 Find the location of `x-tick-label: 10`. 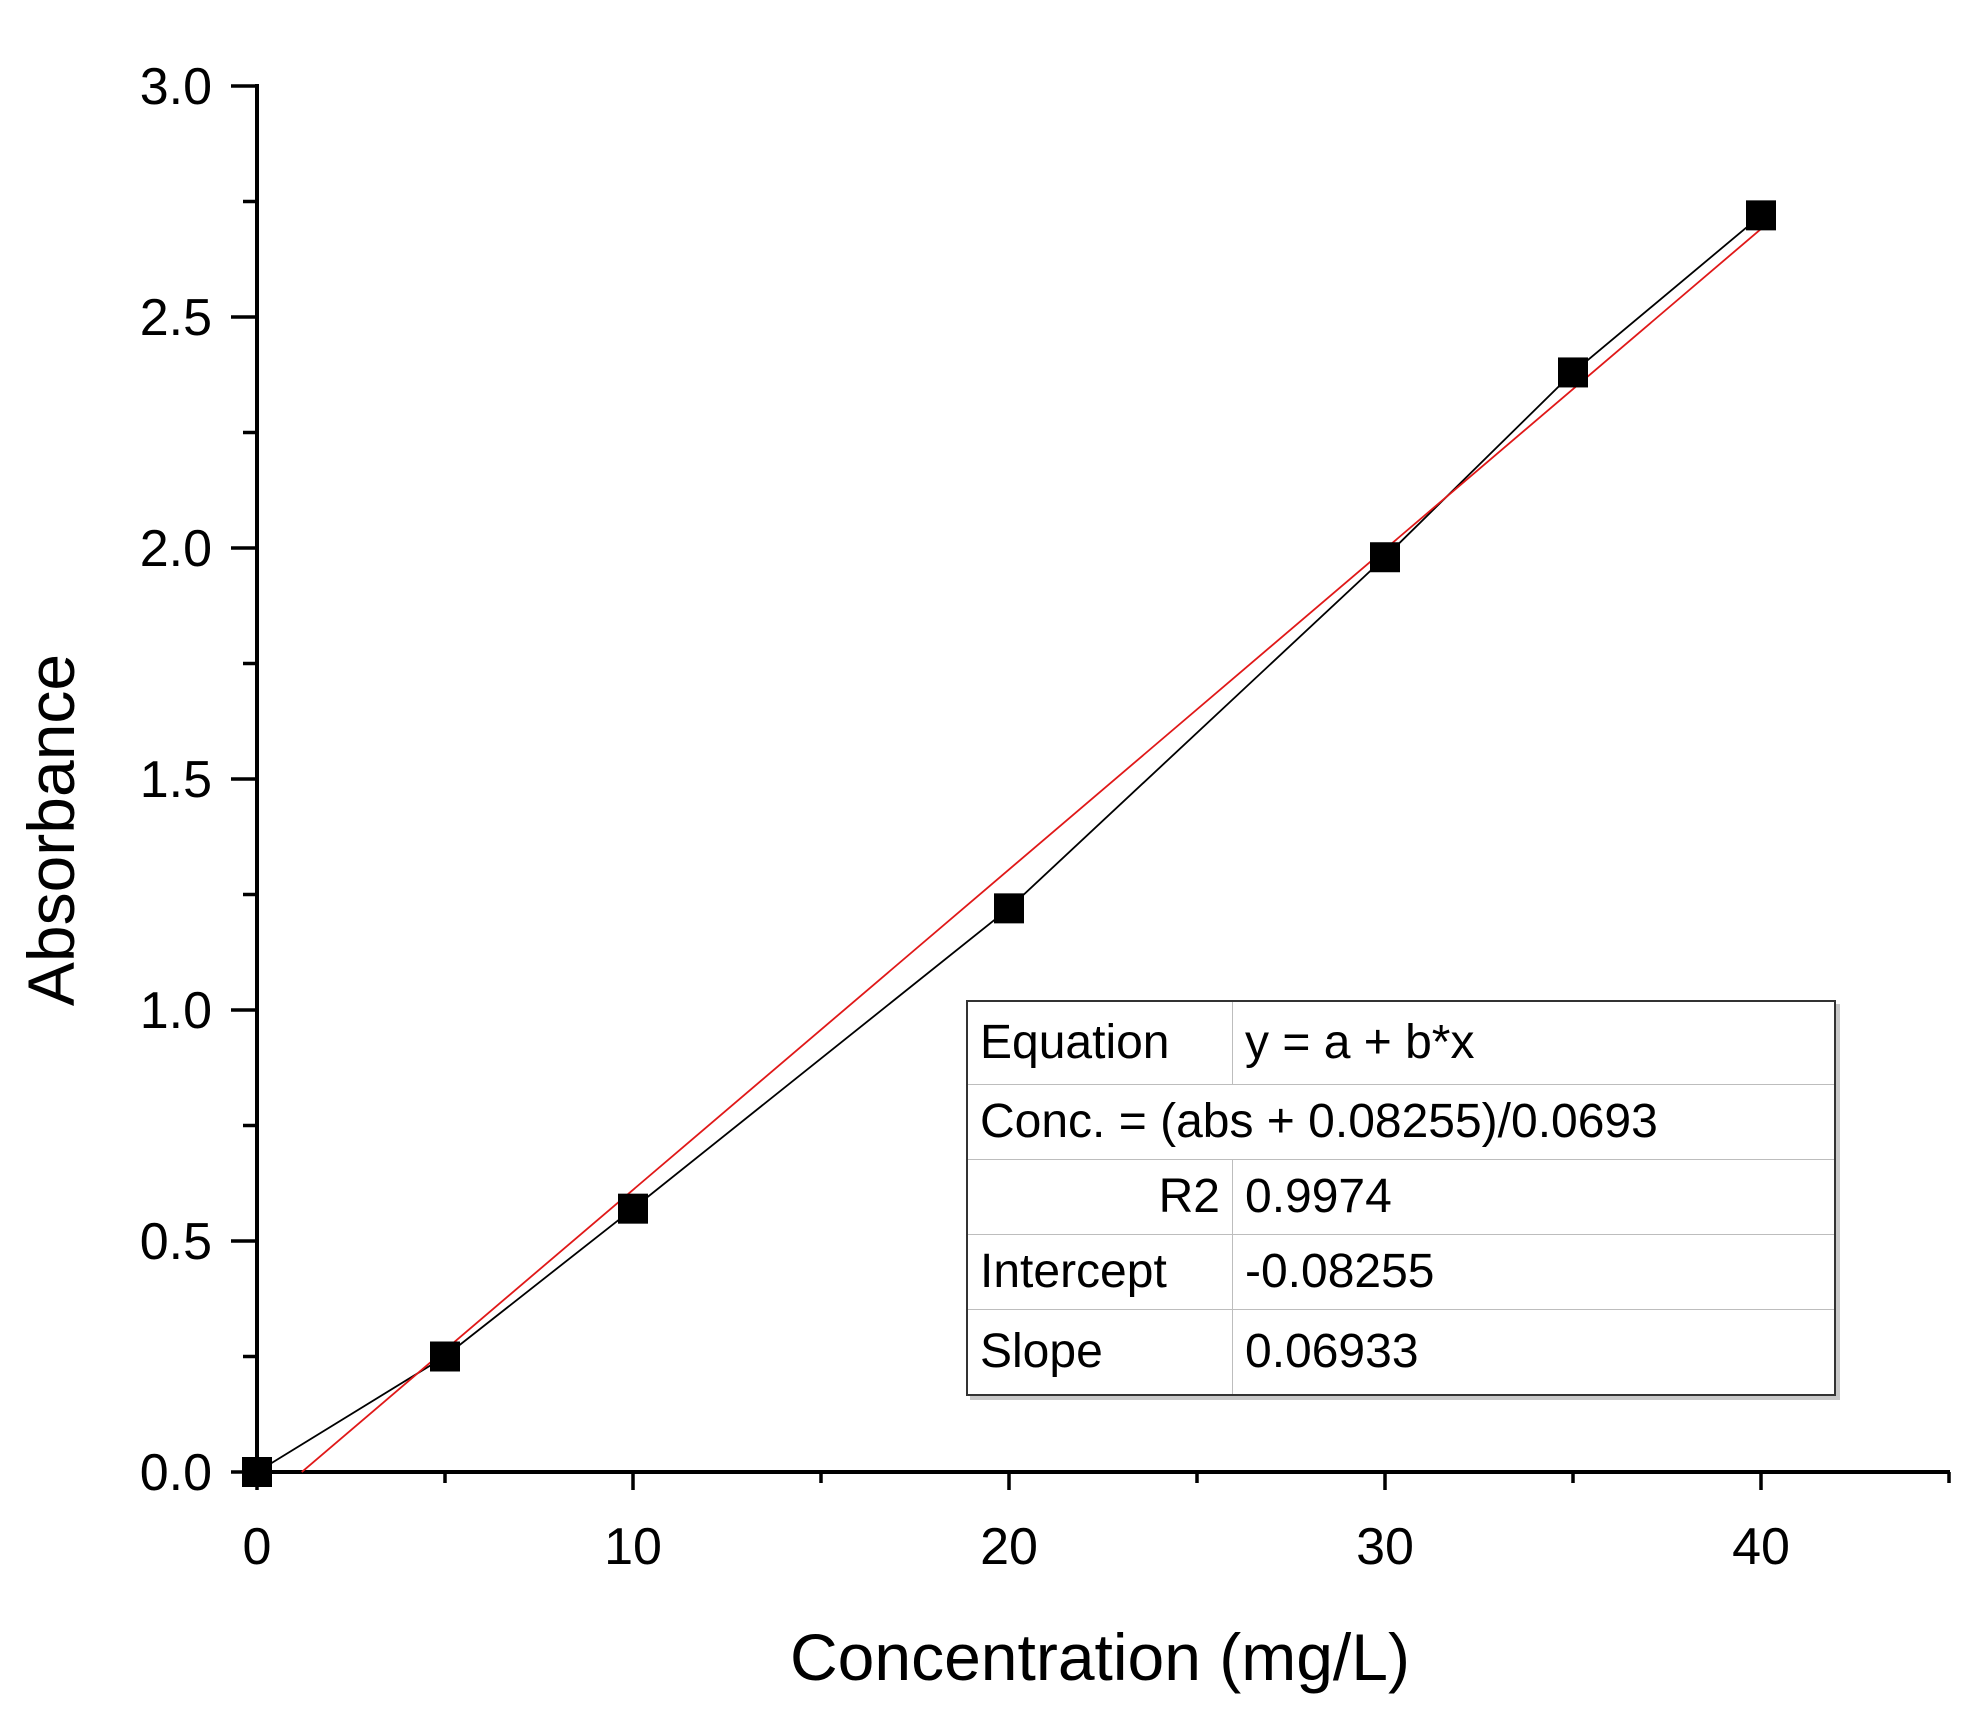

x-tick-label: 10 is located at coordinates (633, 1547).